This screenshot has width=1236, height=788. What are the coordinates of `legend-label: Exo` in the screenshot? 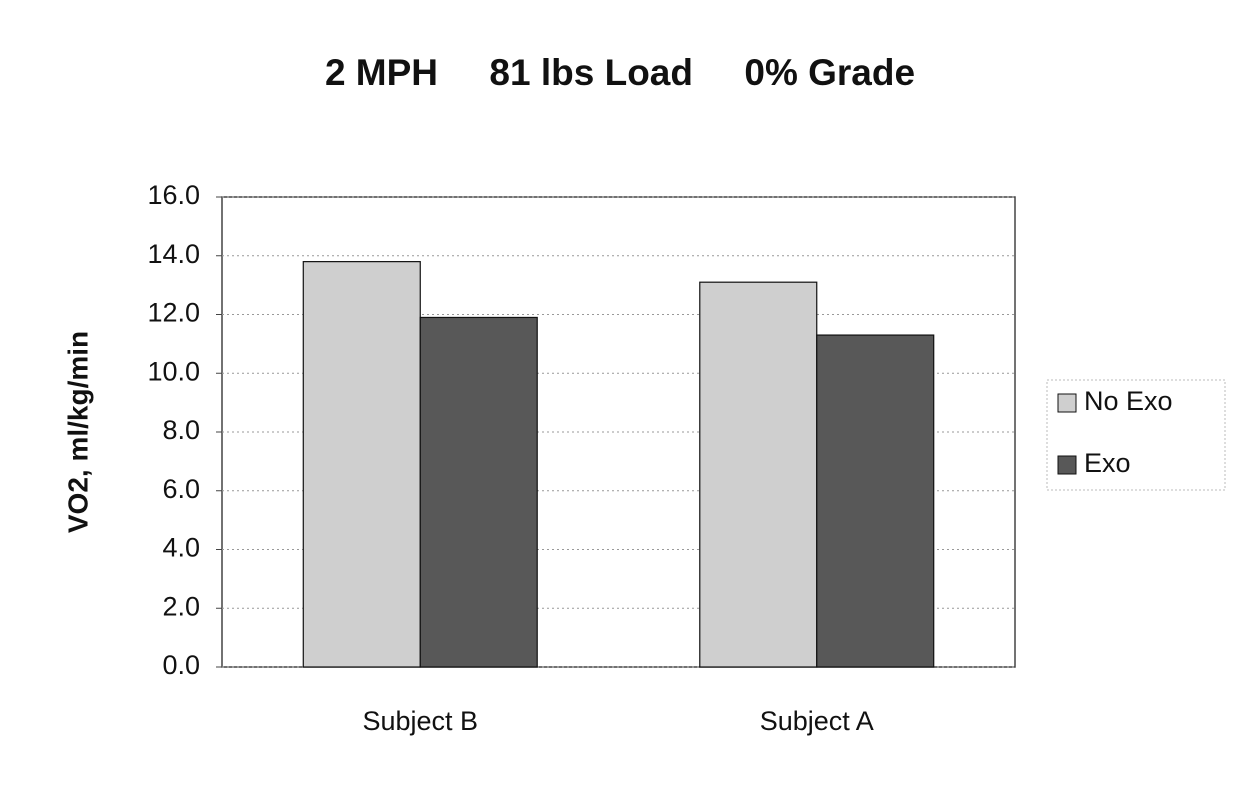 It's located at (1107, 463).